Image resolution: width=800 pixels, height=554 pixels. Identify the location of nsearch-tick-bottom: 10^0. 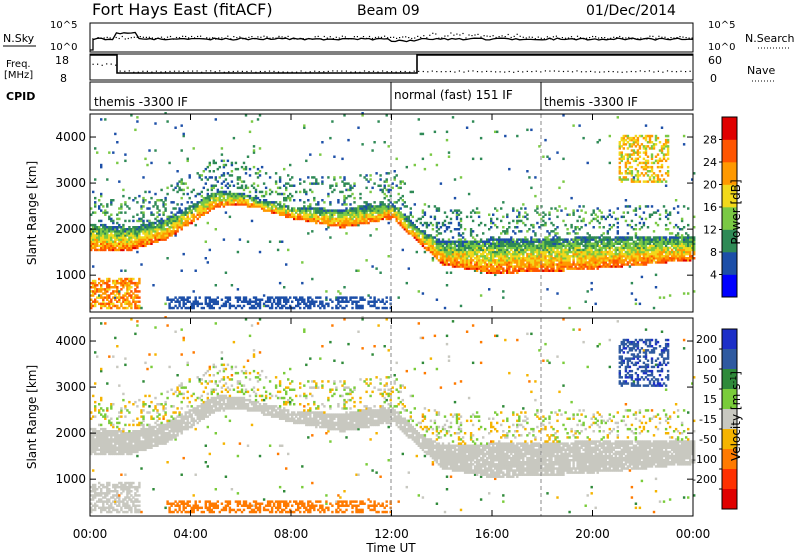
(721, 47).